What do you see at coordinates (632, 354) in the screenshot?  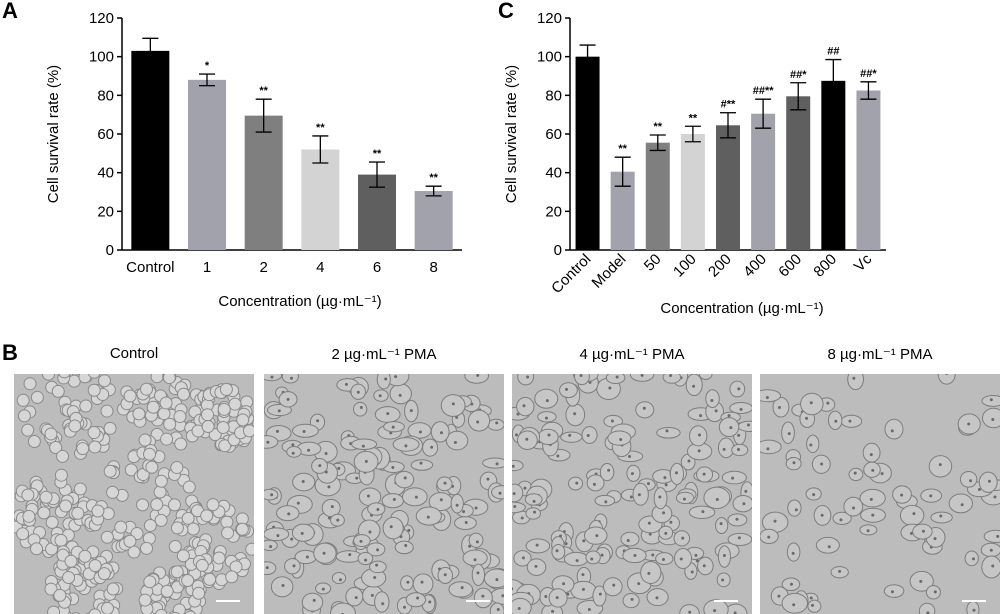 I see `micro-title-pma-4: 4 µg·mL⁻¹ PMA` at bounding box center [632, 354].